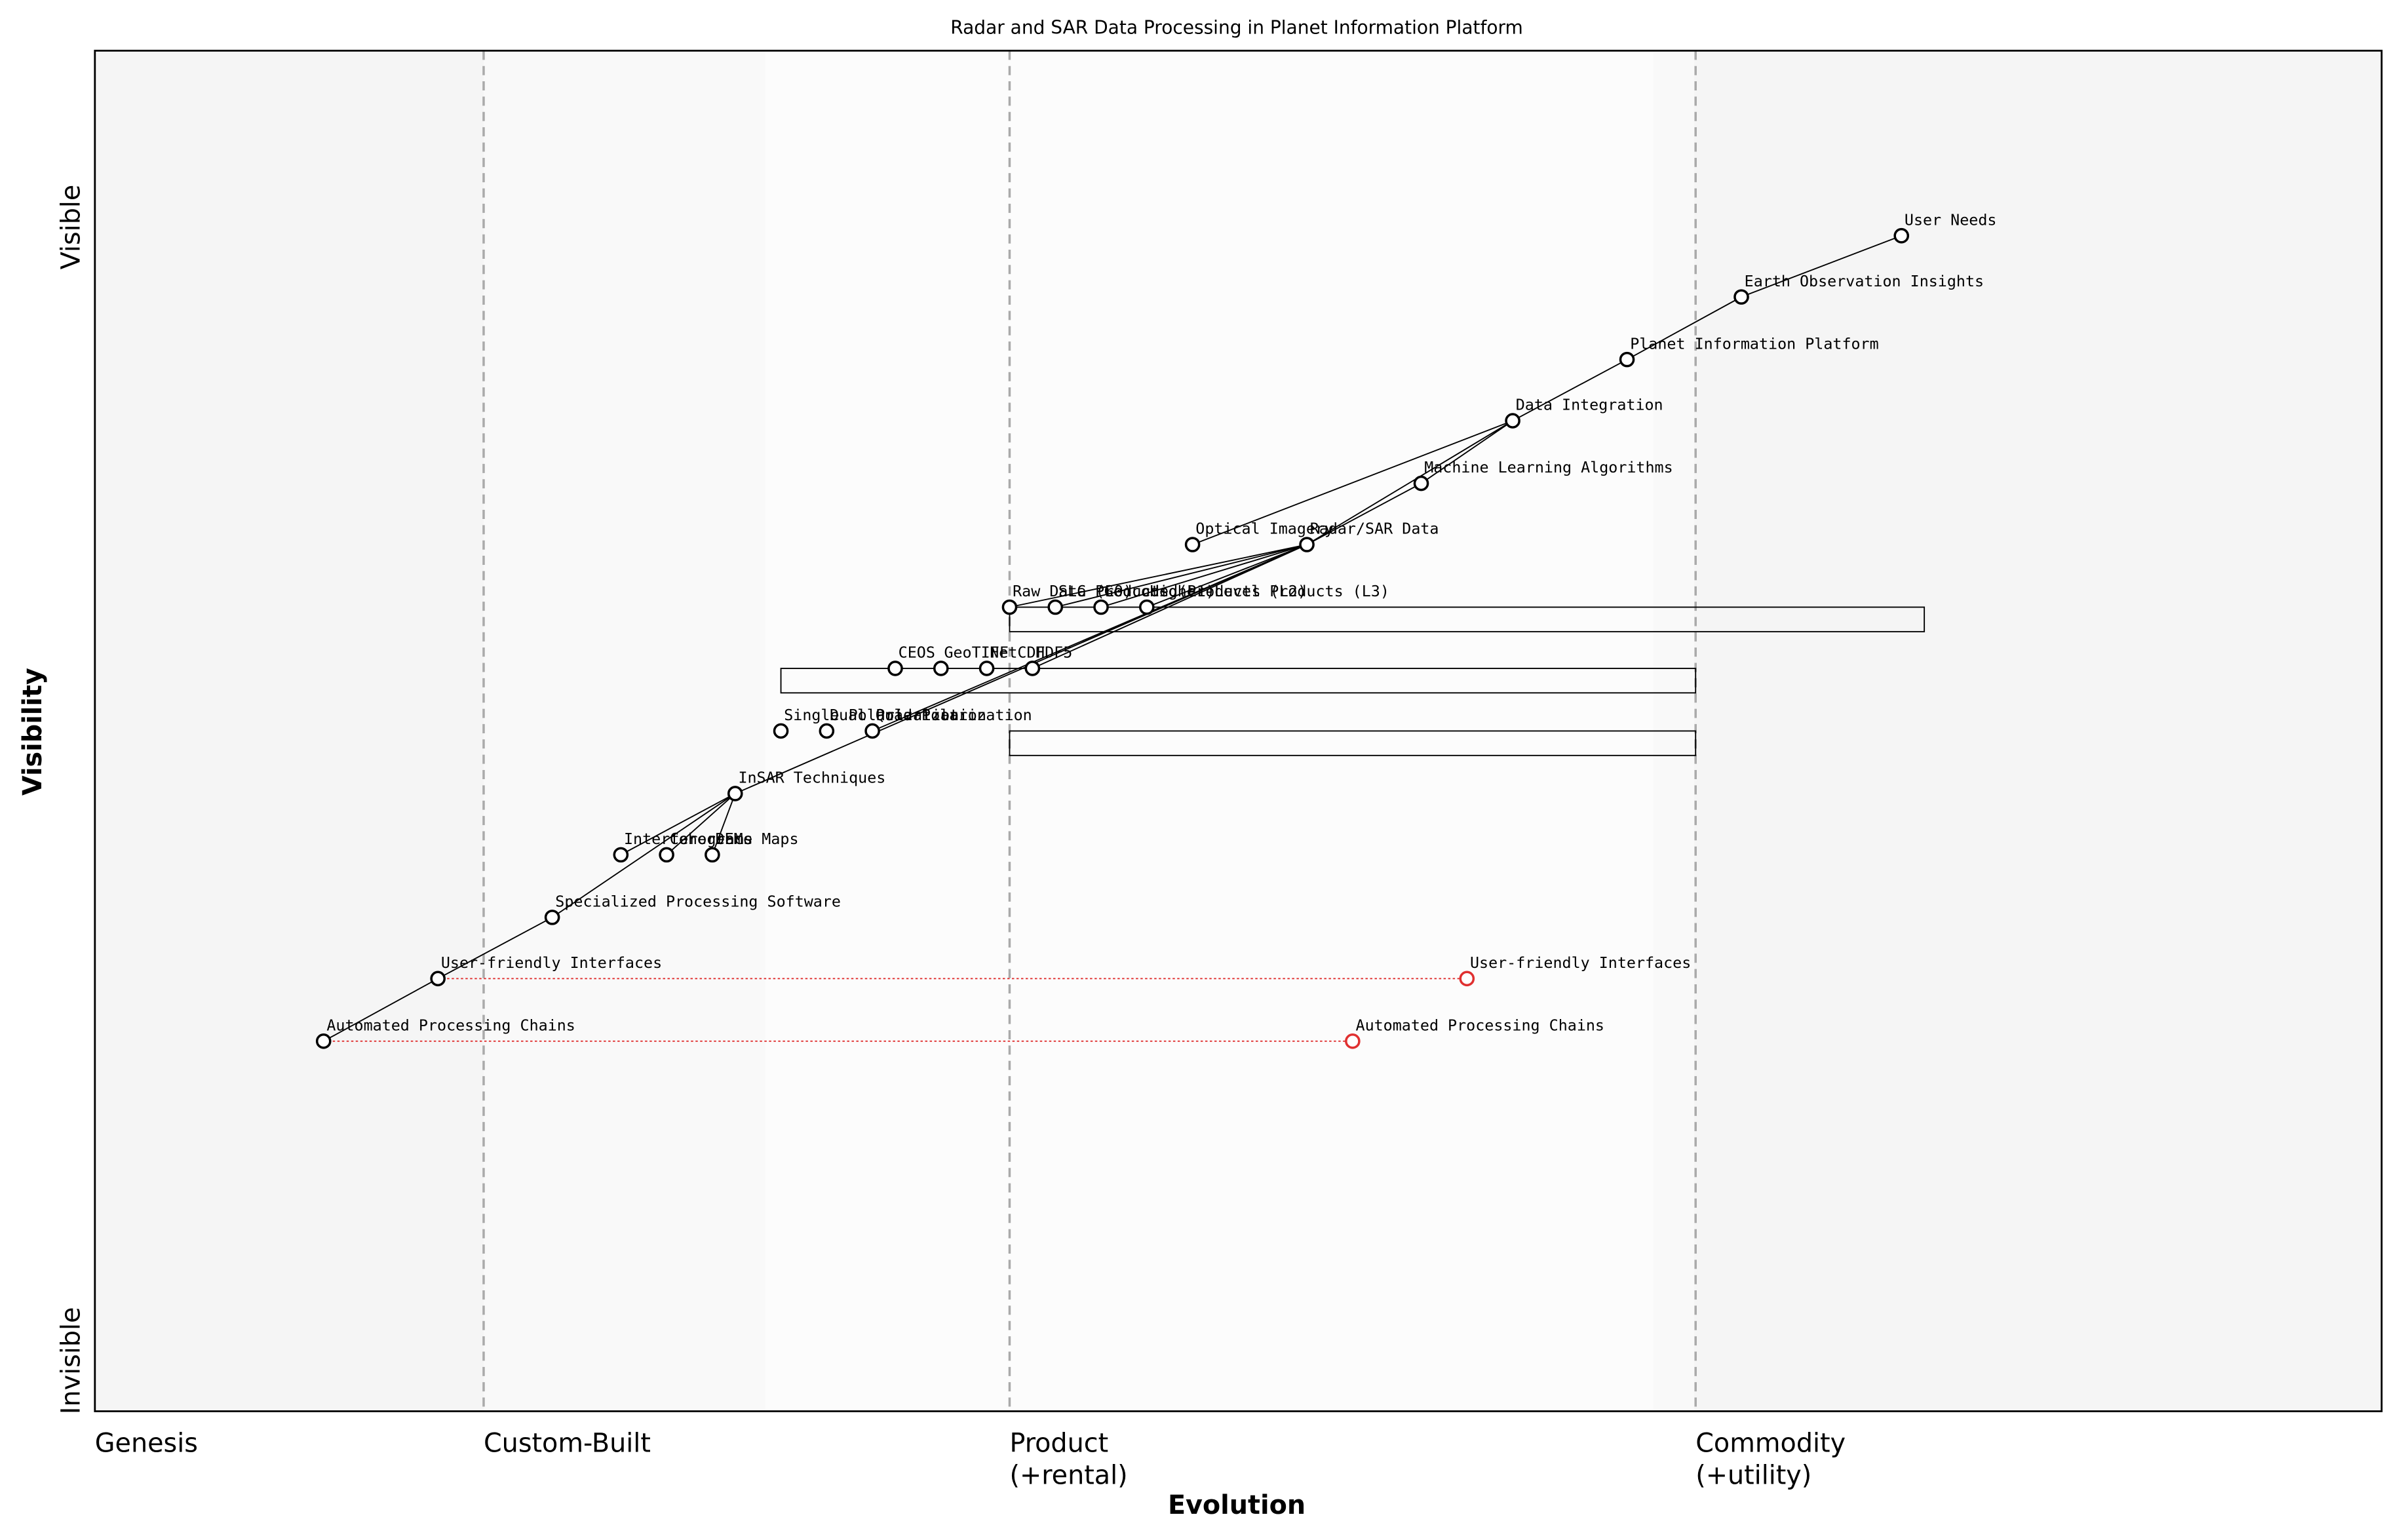 The width and height of the screenshot is (2400, 1540). What do you see at coordinates (1136, 591) in the screenshot?
I see `component-label: SLC Products (L1)` at bounding box center [1136, 591].